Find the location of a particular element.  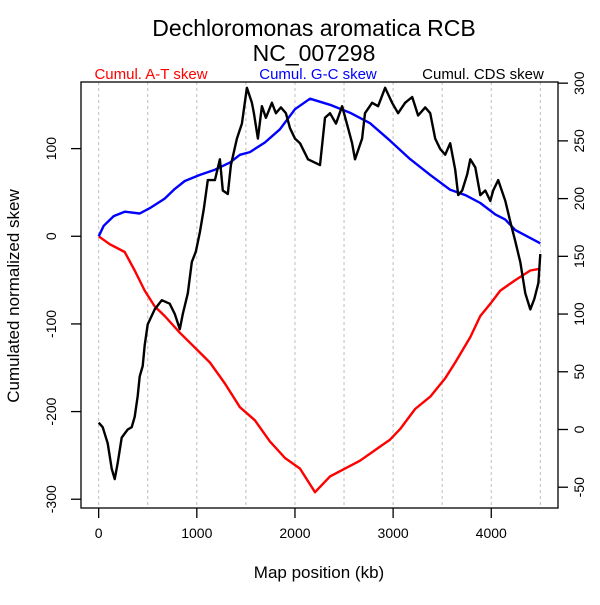

y-axis-label: Cumulated normalized skew is located at coordinates (13, 296).